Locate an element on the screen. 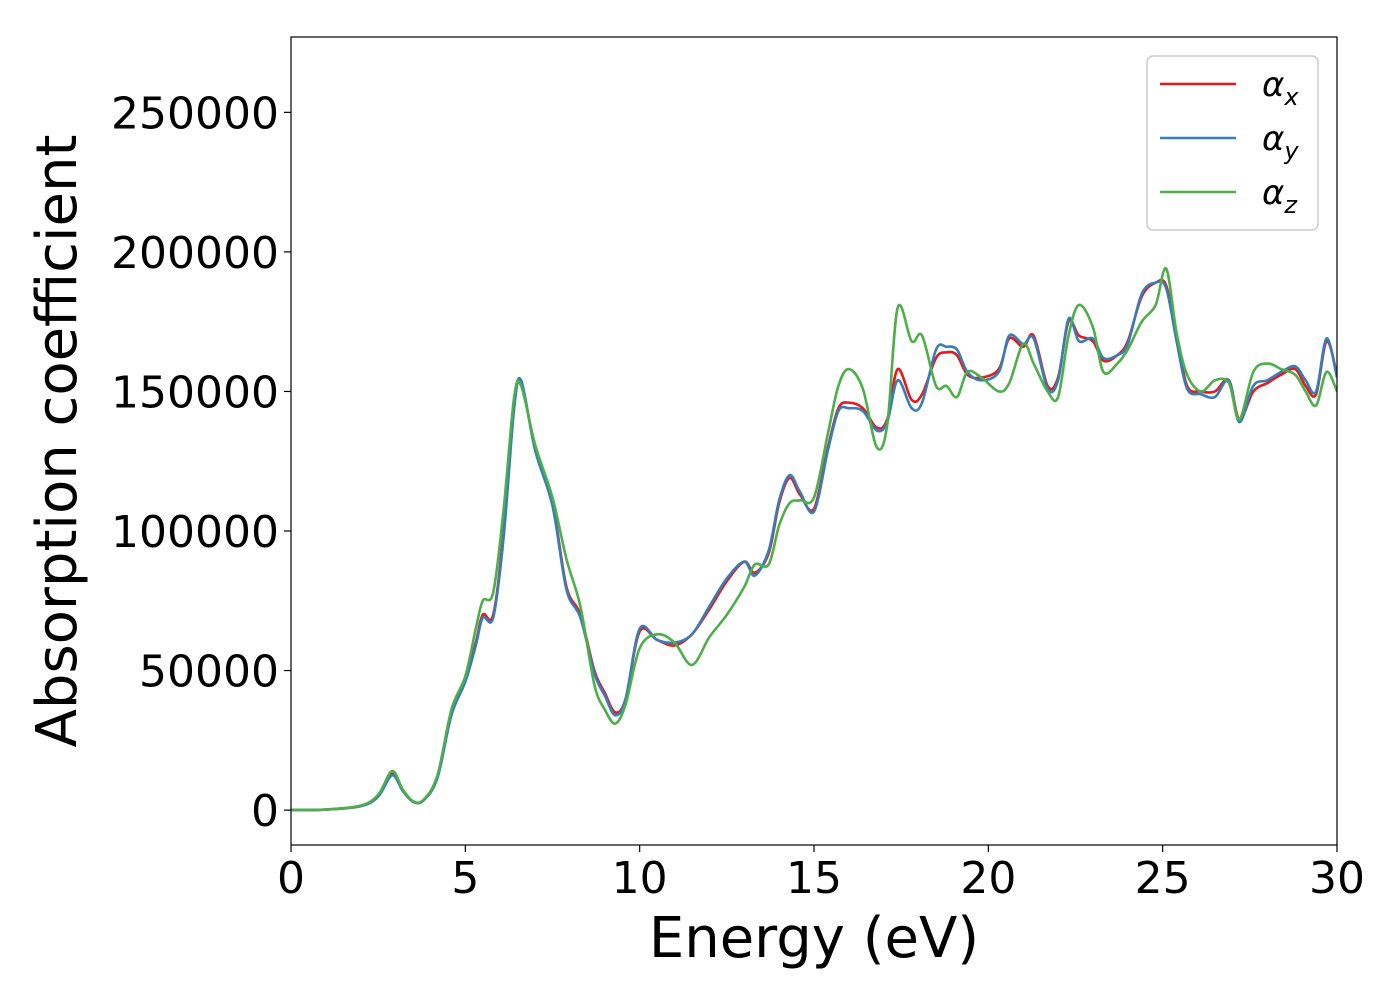 The height and width of the screenshot is (1000, 1400). legend-label-z: αz is located at coordinates (1280, 196).